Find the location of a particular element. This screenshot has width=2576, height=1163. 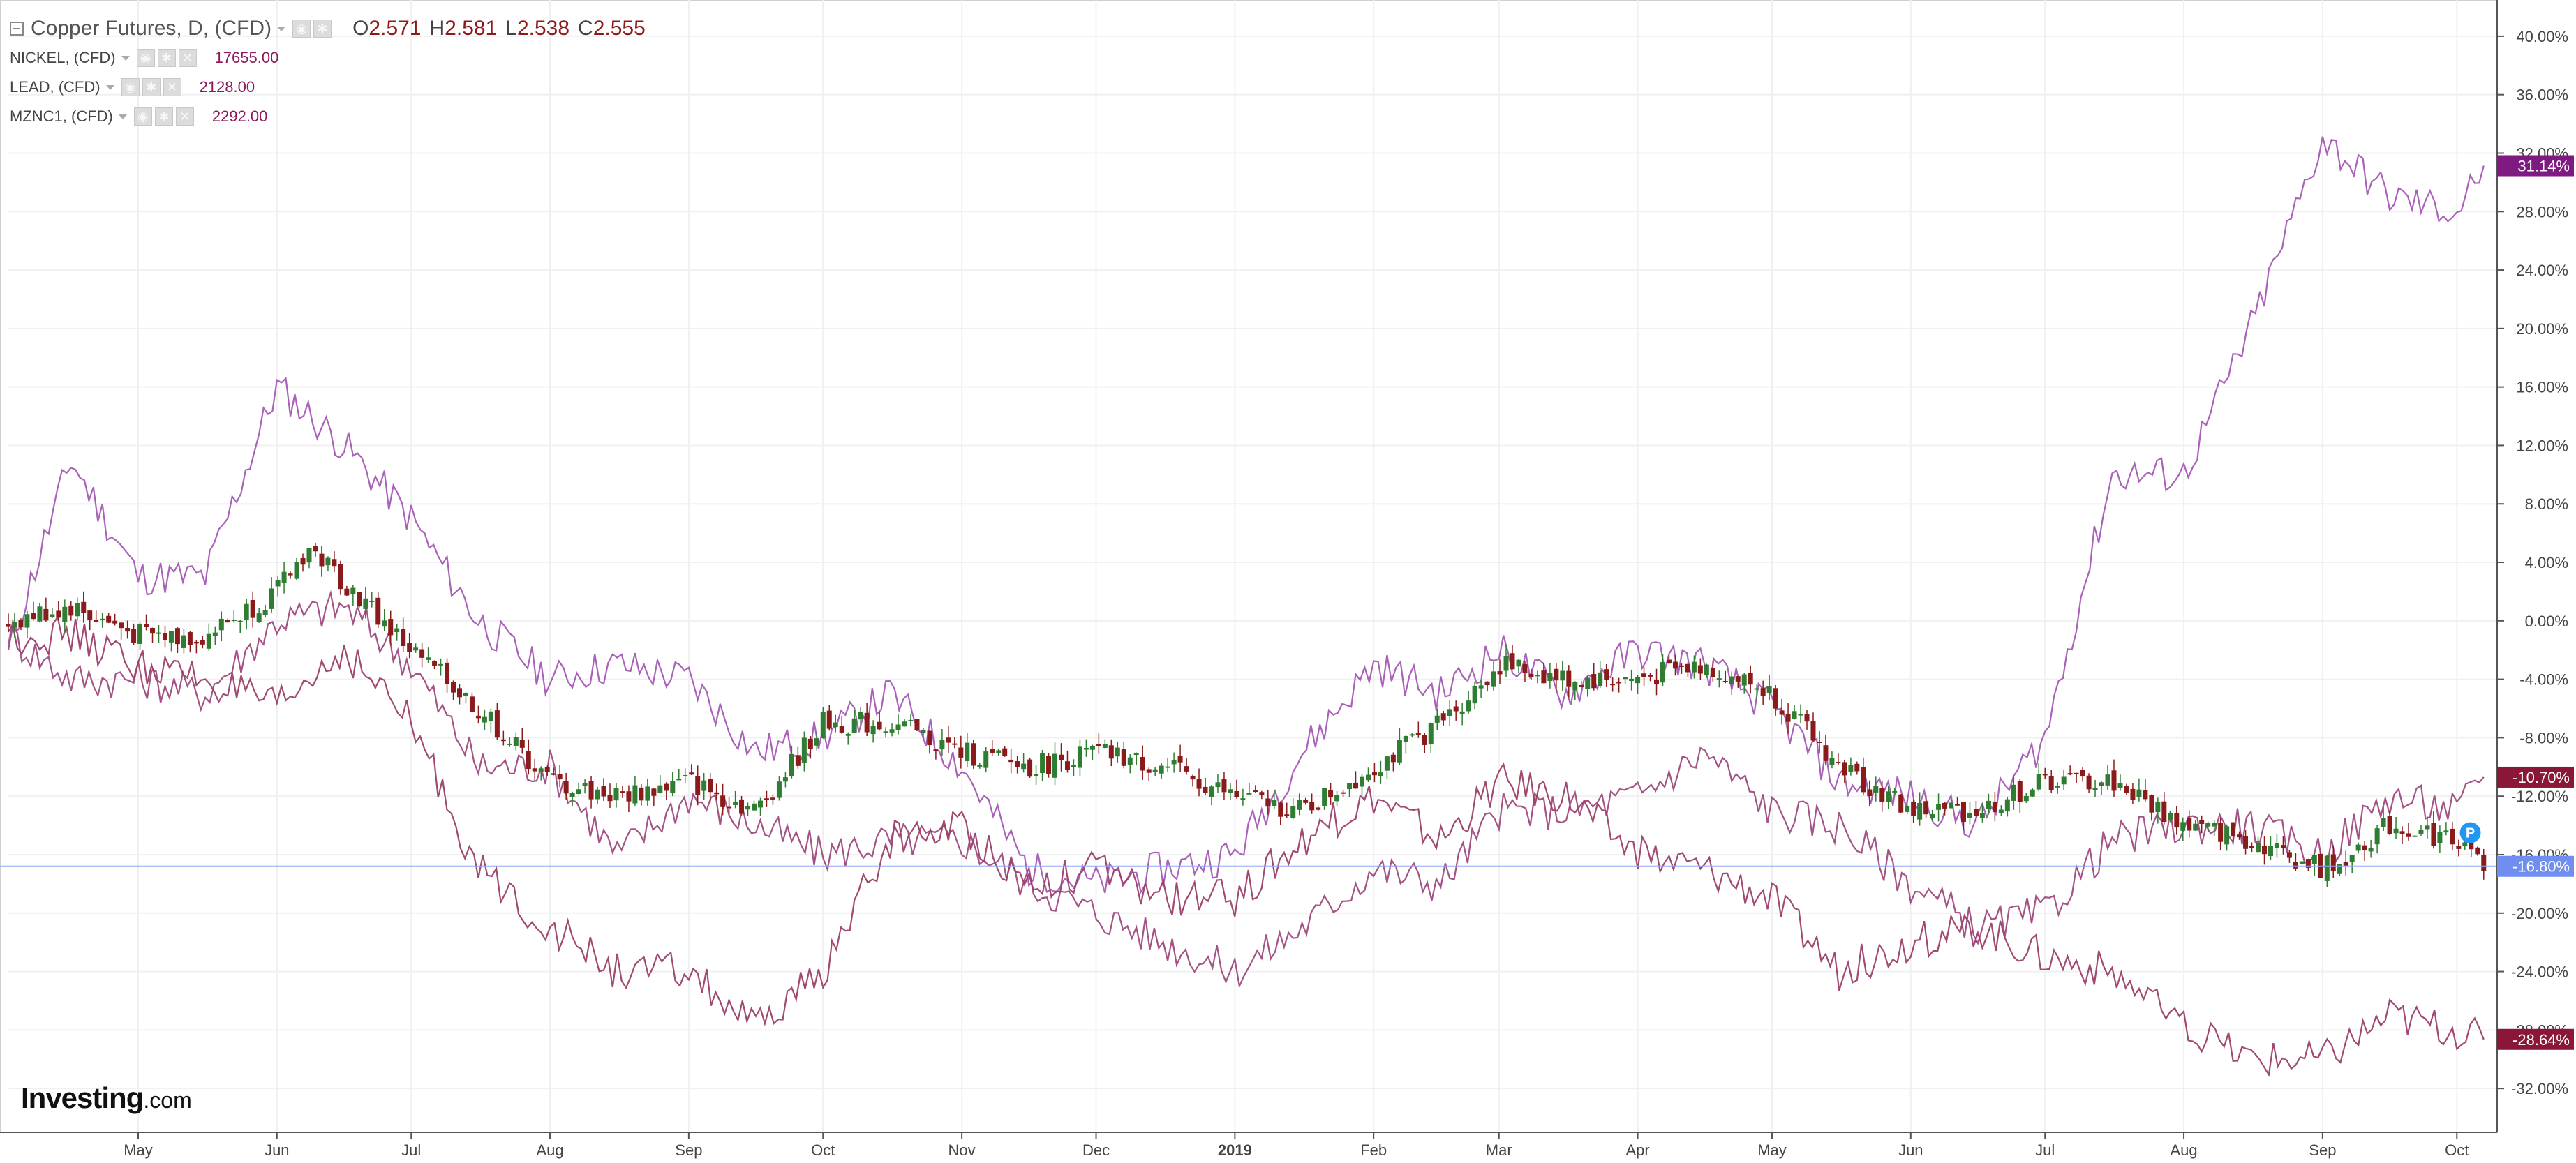

last-value-label-text: -16.80% is located at coordinates (2541, 867).